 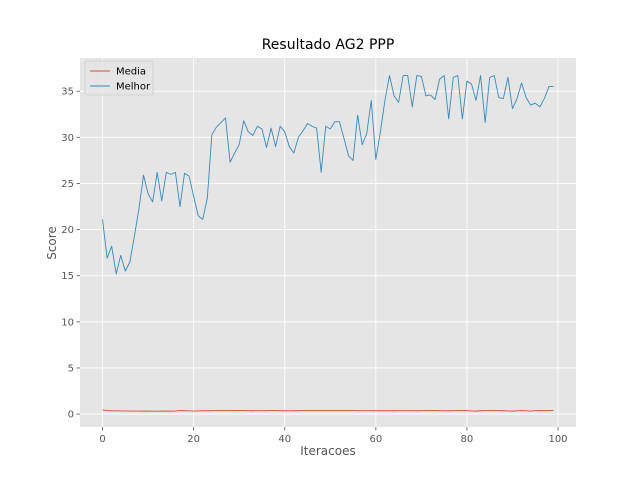 I want to click on chart-title: Resultado AG2 PPP, so click(x=328, y=45).